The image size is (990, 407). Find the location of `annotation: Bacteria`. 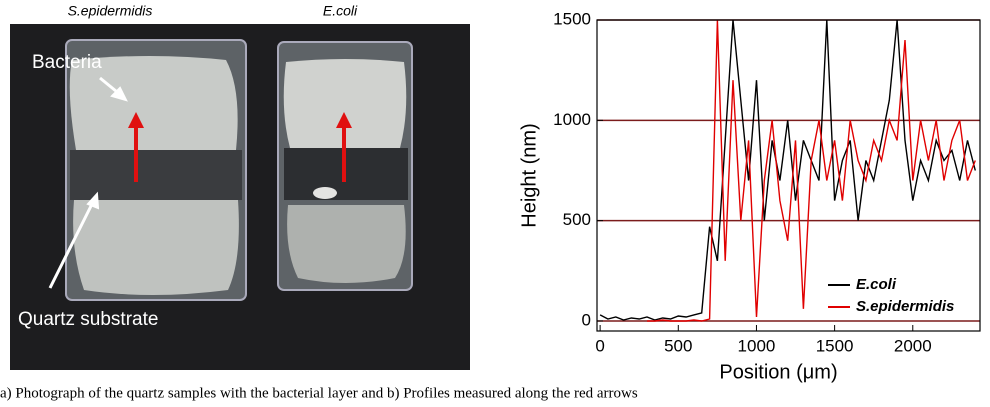

annotation: Bacteria is located at coordinates (67, 62).